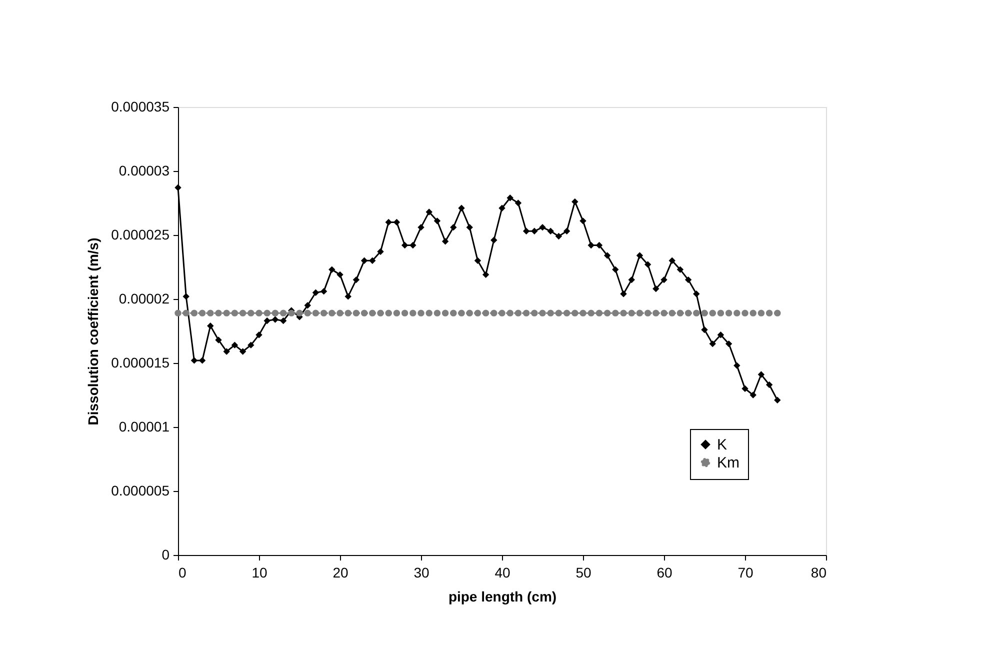 The width and height of the screenshot is (996, 653). Describe the element at coordinates (584, 572) in the screenshot. I see `x-tick-label: 50` at that location.